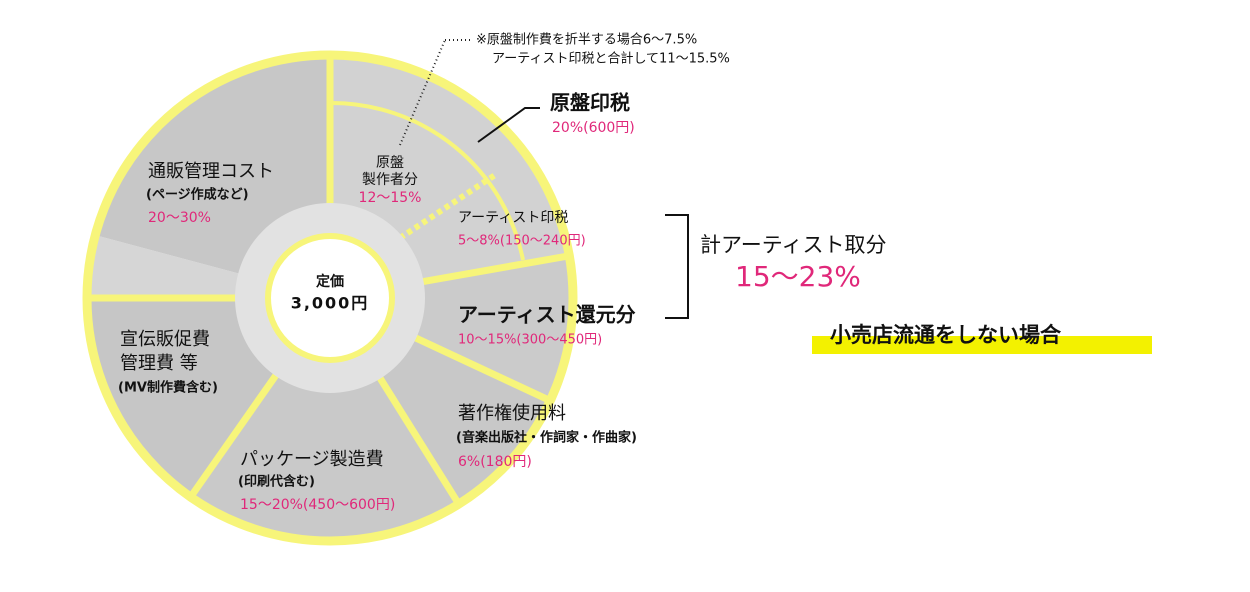  Describe the element at coordinates (586, 40) in the screenshot. I see `note: ※原盤制作費を折半する場合6〜7.5%` at that location.